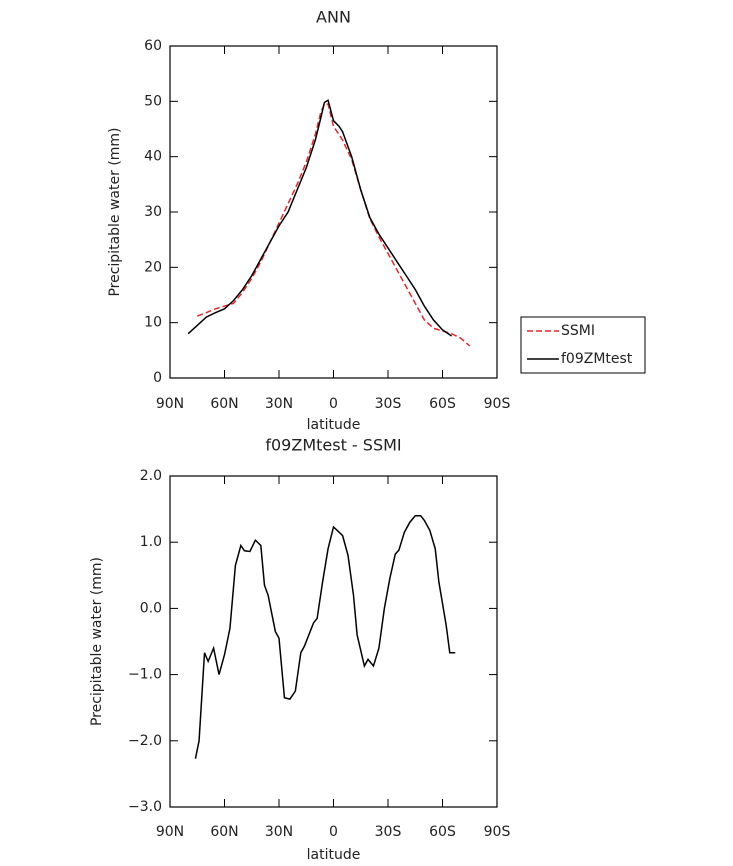  I want to click on y-tick-label: 20, so click(153, 267).